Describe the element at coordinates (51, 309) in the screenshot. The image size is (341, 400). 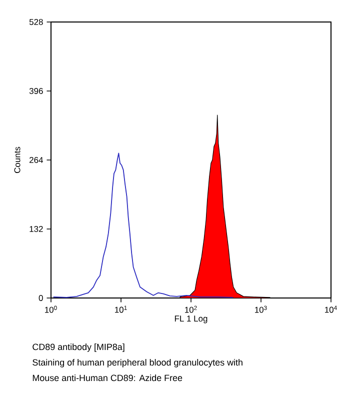
I see `x-tick-label: 10$^{0}$` at that location.